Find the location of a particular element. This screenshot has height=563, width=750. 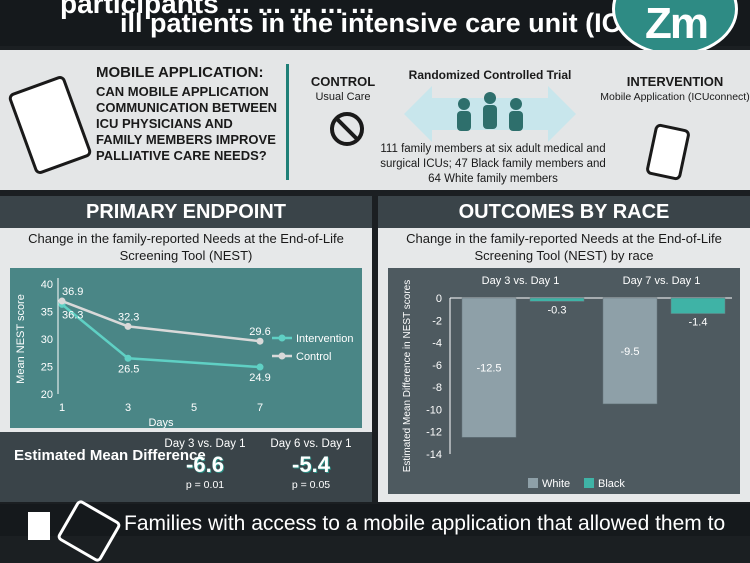

y-axis-label: Mean NEST score is located at coordinates (21, 339).